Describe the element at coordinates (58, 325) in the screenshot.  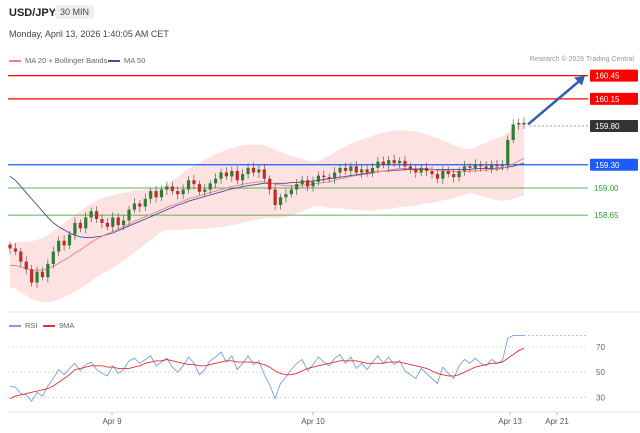
I see `legend-ma9: 9MA` at that location.